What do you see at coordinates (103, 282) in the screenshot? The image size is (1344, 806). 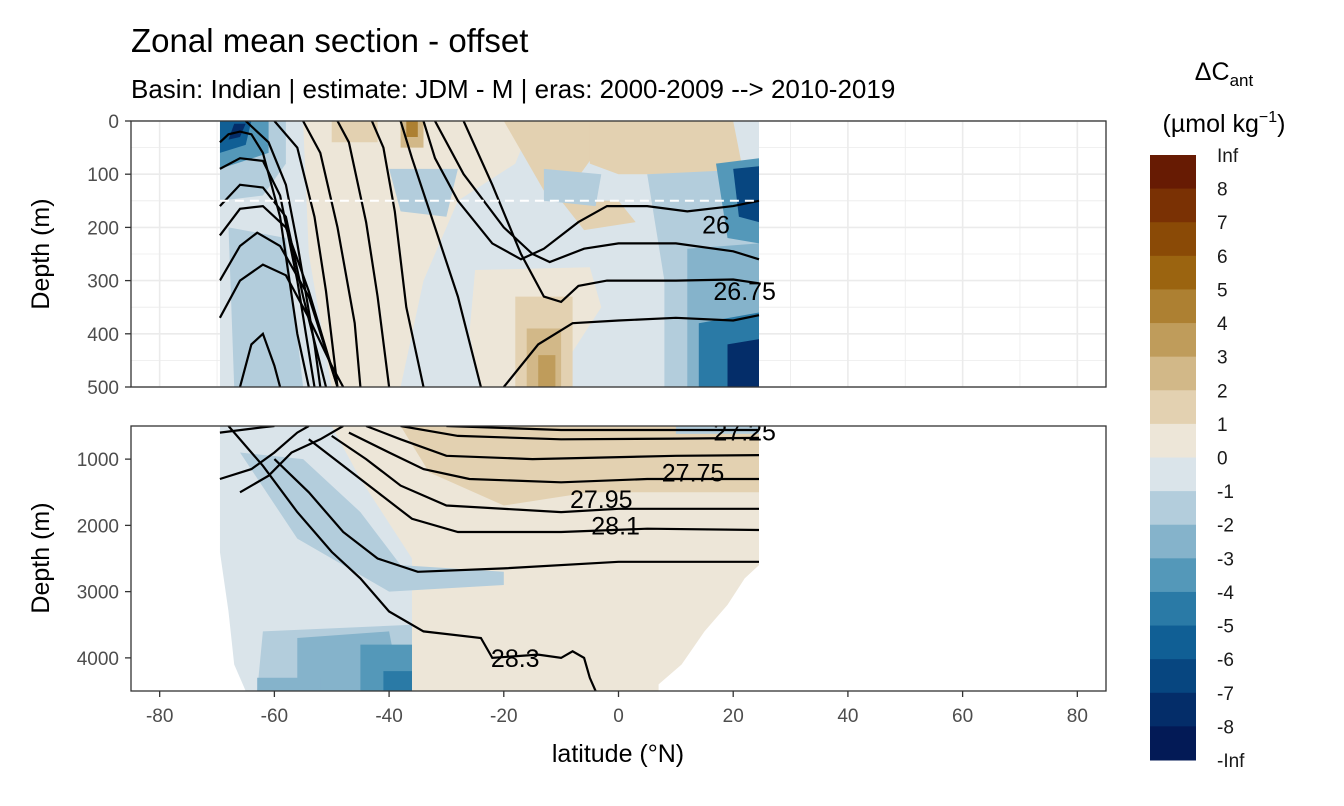 I see `y-tick-label: 300` at bounding box center [103, 282].